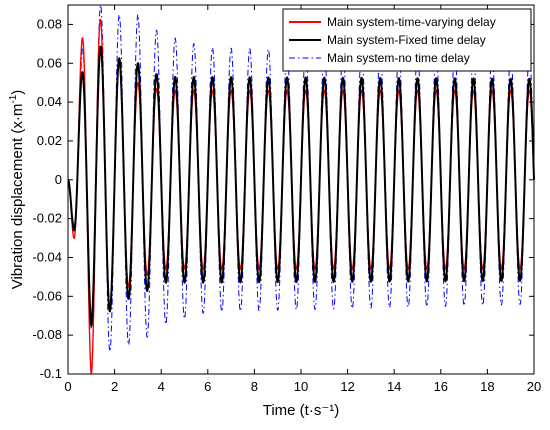  Describe the element at coordinates (254, 386) in the screenshot. I see `x-tick-label: 8` at that location.